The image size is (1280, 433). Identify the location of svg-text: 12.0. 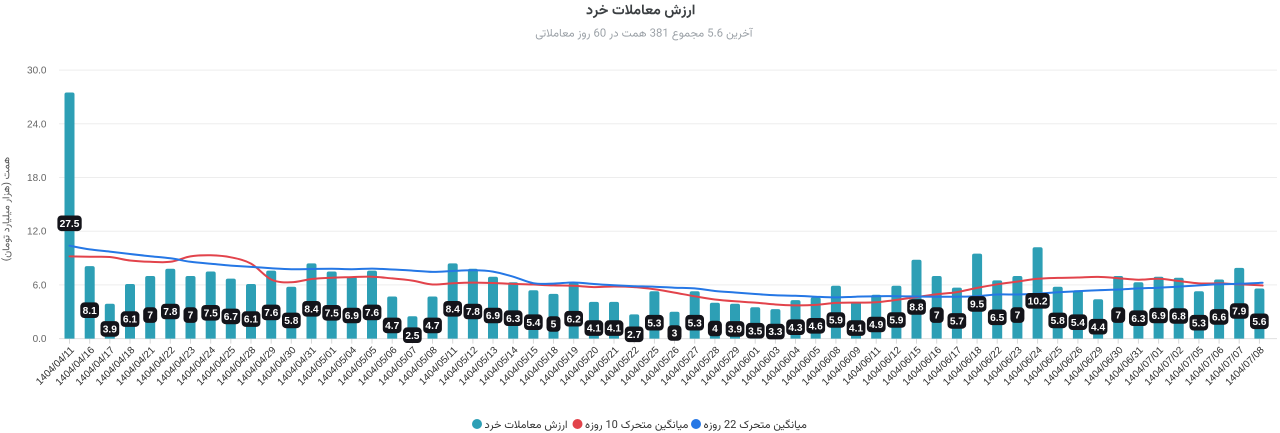
(37, 232).